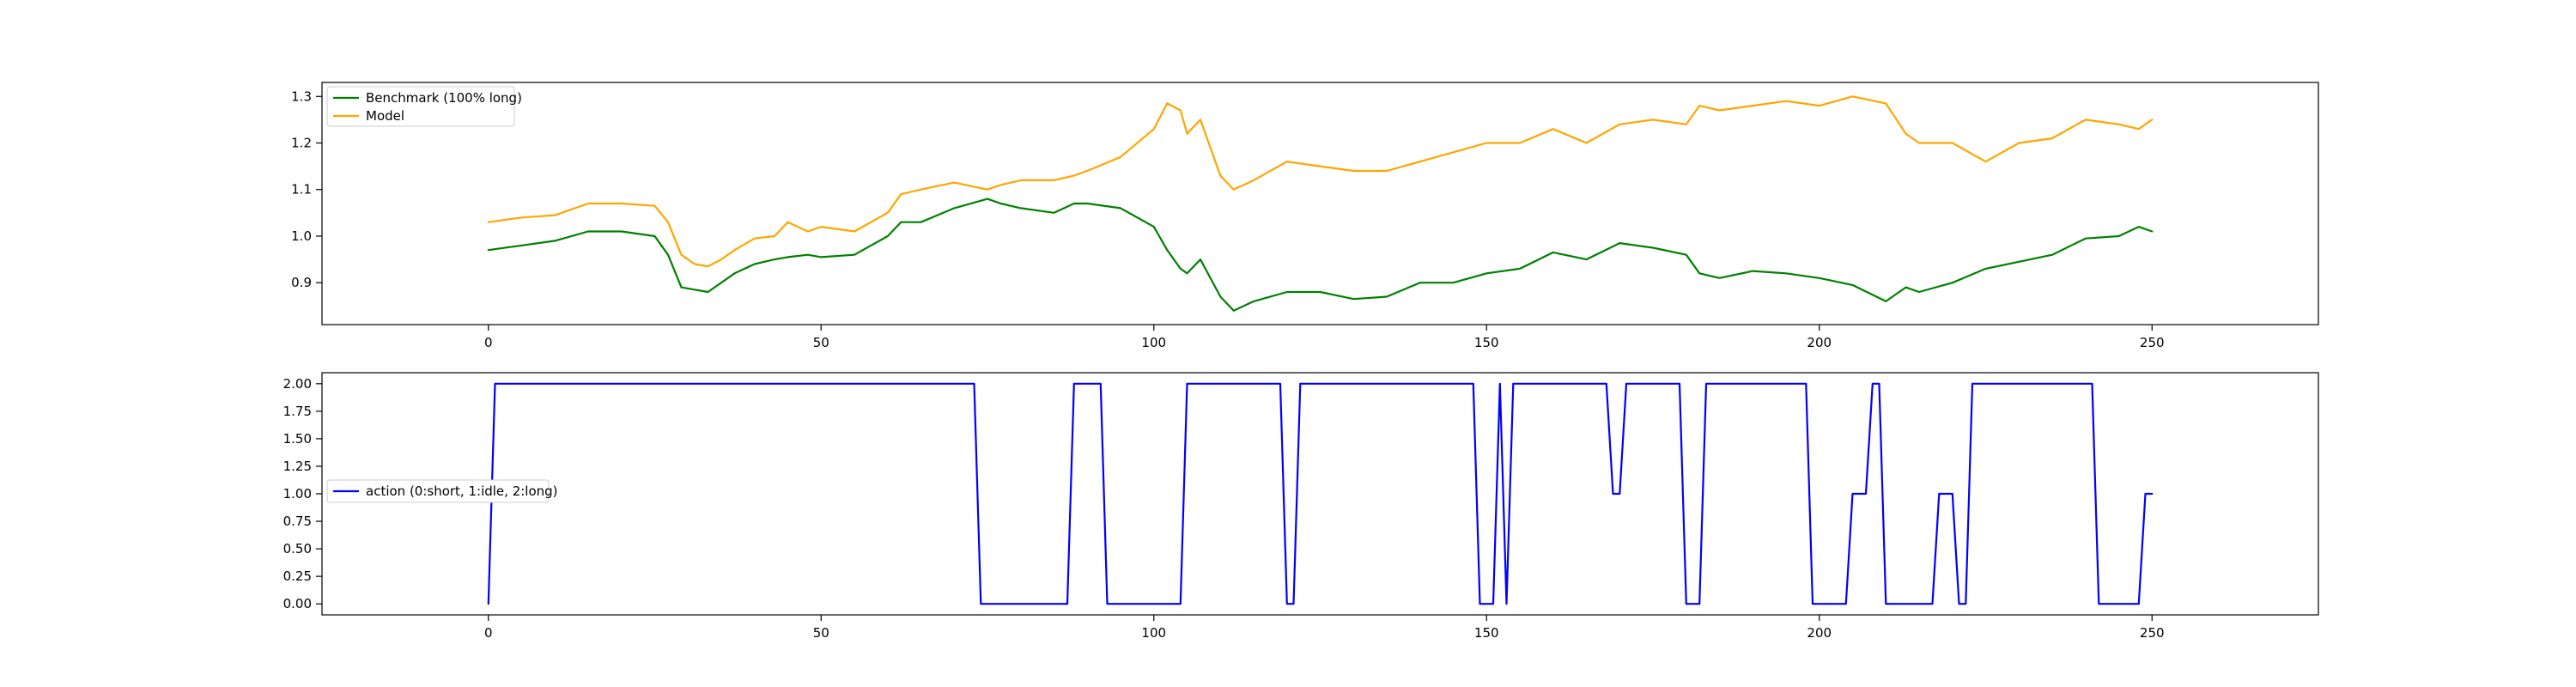 The width and height of the screenshot is (2576, 687). What do you see at coordinates (297, 494) in the screenshot?
I see `y-tick-label-4: 1.00` at bounding box center [297, 494].